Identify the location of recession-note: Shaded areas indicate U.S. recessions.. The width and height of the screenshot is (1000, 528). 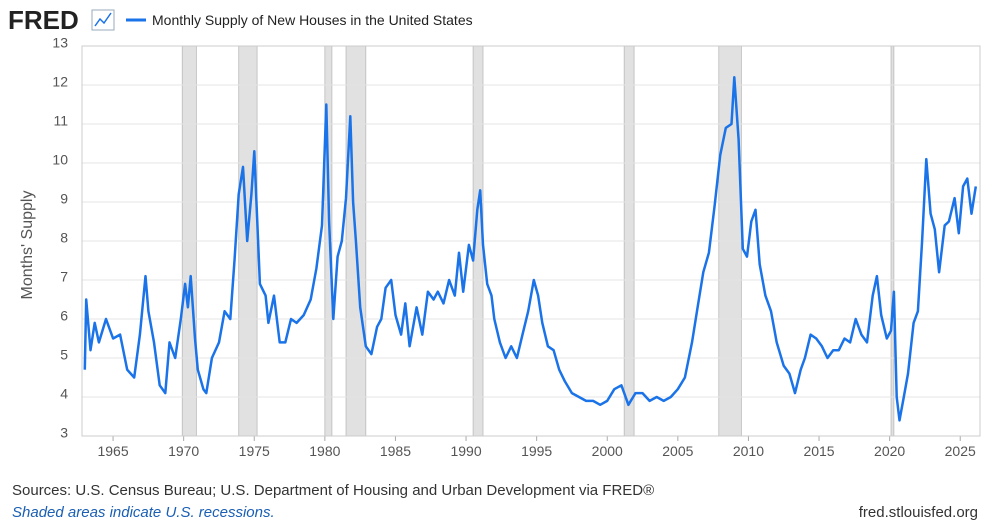
(143, 512).